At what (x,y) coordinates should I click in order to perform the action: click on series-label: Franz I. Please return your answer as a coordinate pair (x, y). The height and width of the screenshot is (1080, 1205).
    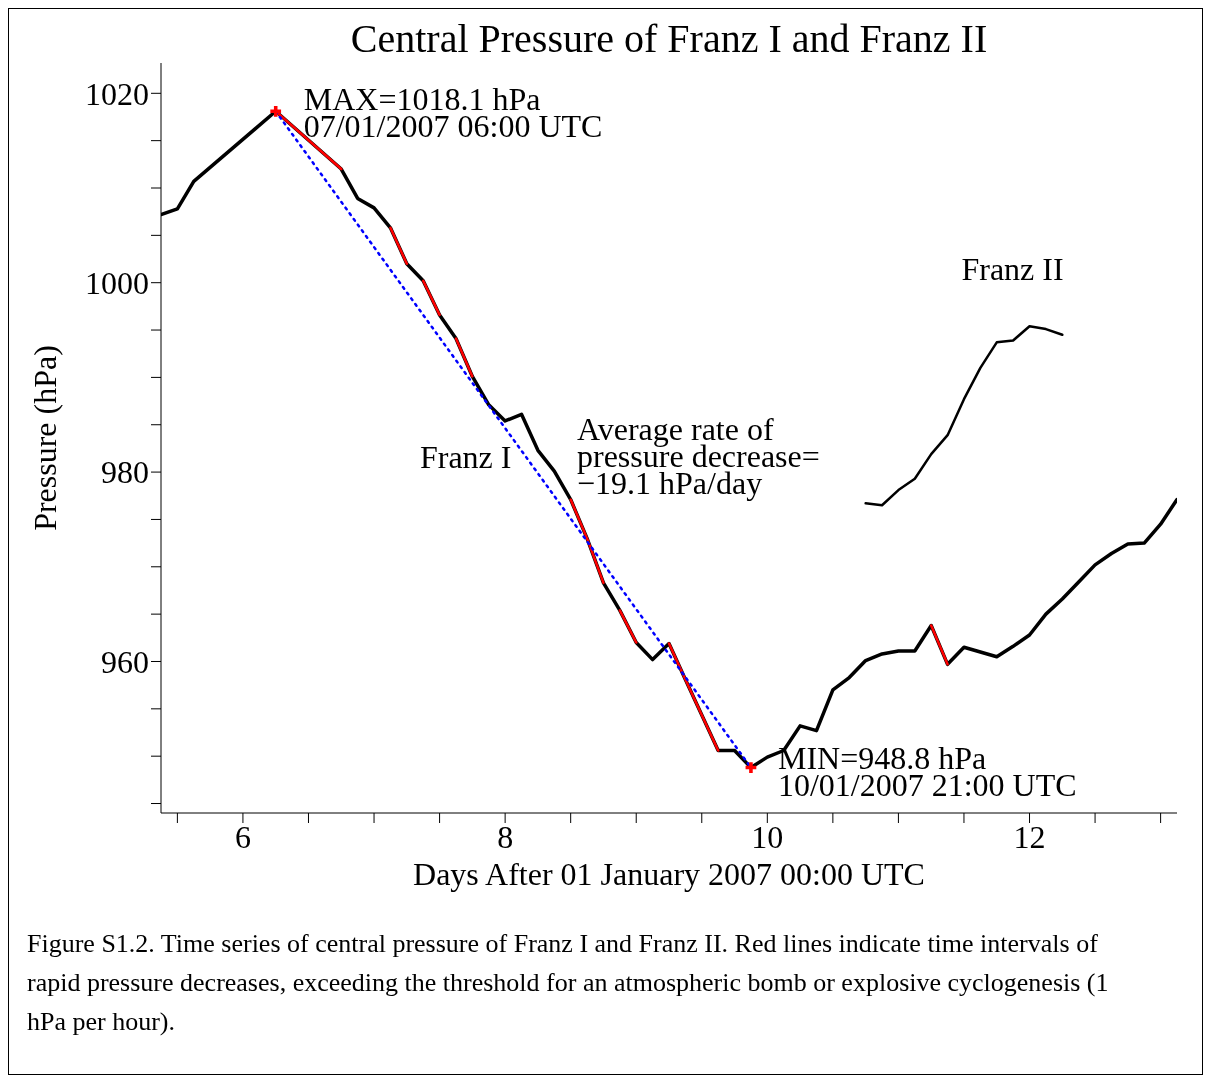
    Looking at the image, I should click on (465, 456).